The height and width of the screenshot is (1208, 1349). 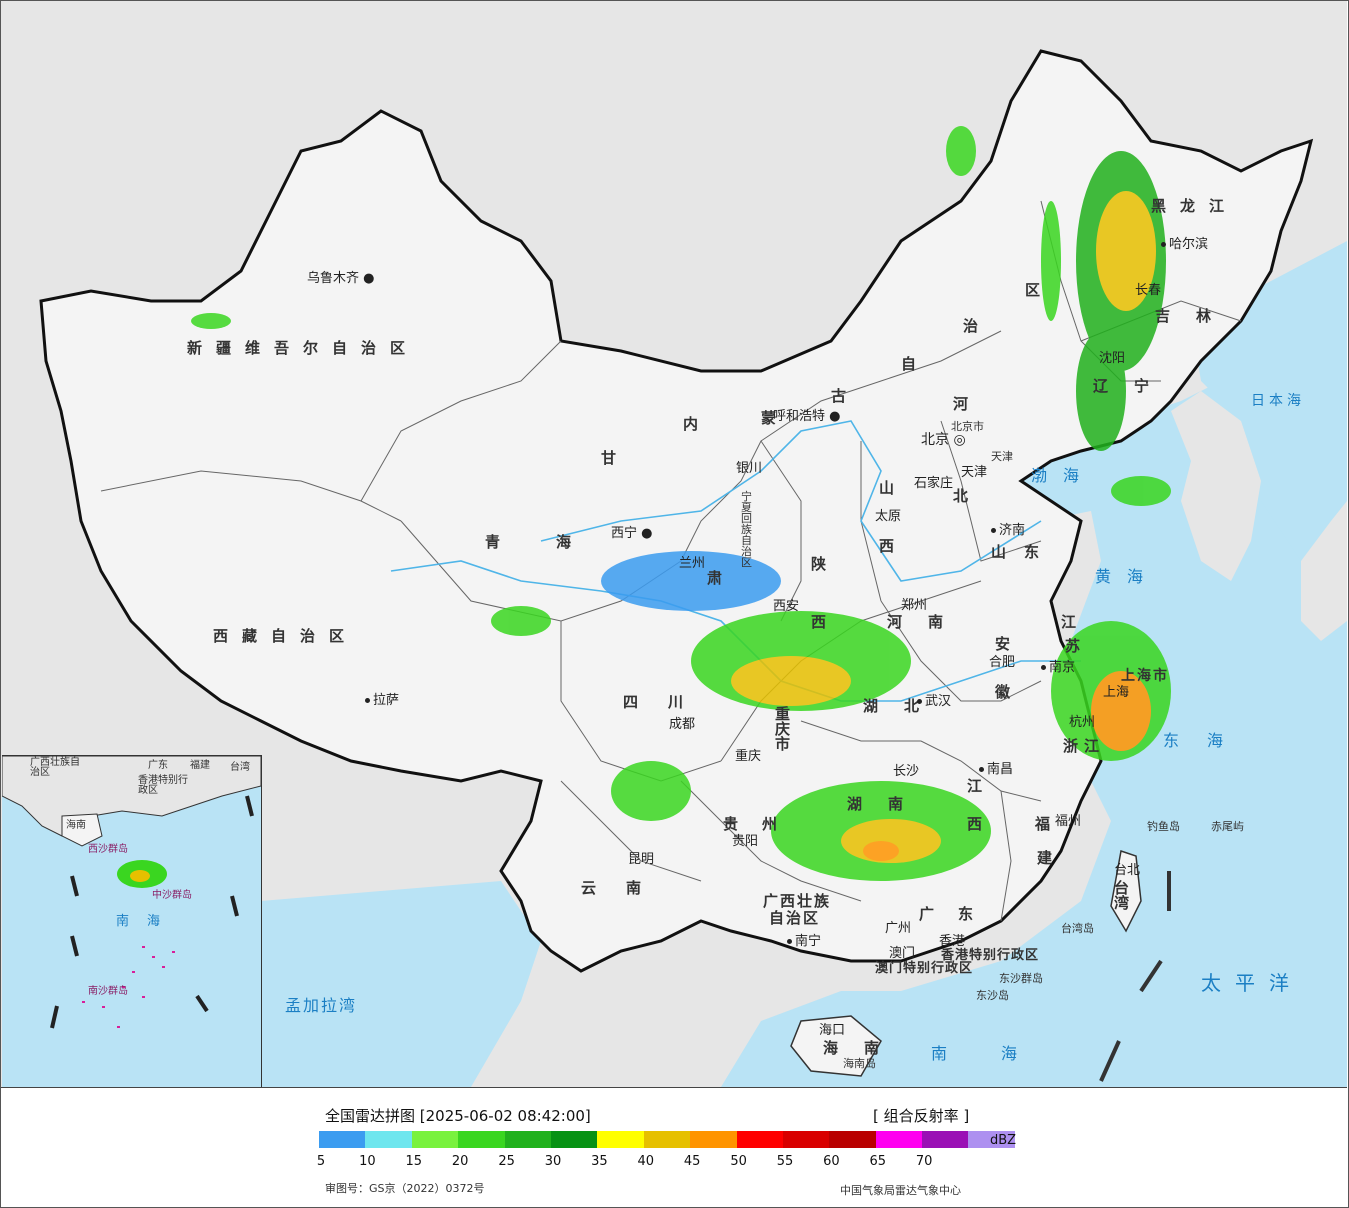 What do you see at coordinates (1134, 386) in the screenshot?
I see `region-liaoning: 辽宁` at bounding box center [1134, 386].